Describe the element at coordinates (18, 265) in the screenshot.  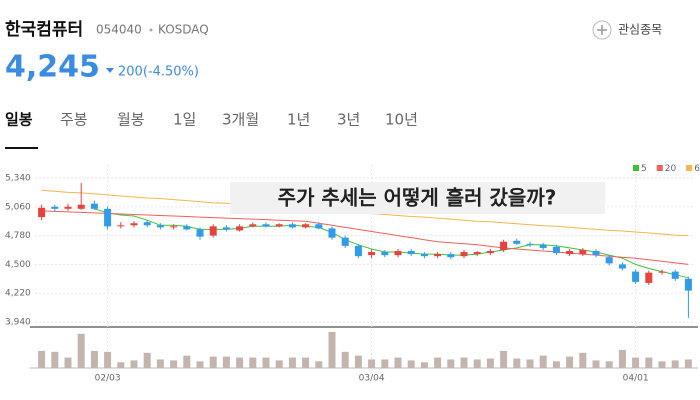
I see `y-tick-label: 4,500` at that location.